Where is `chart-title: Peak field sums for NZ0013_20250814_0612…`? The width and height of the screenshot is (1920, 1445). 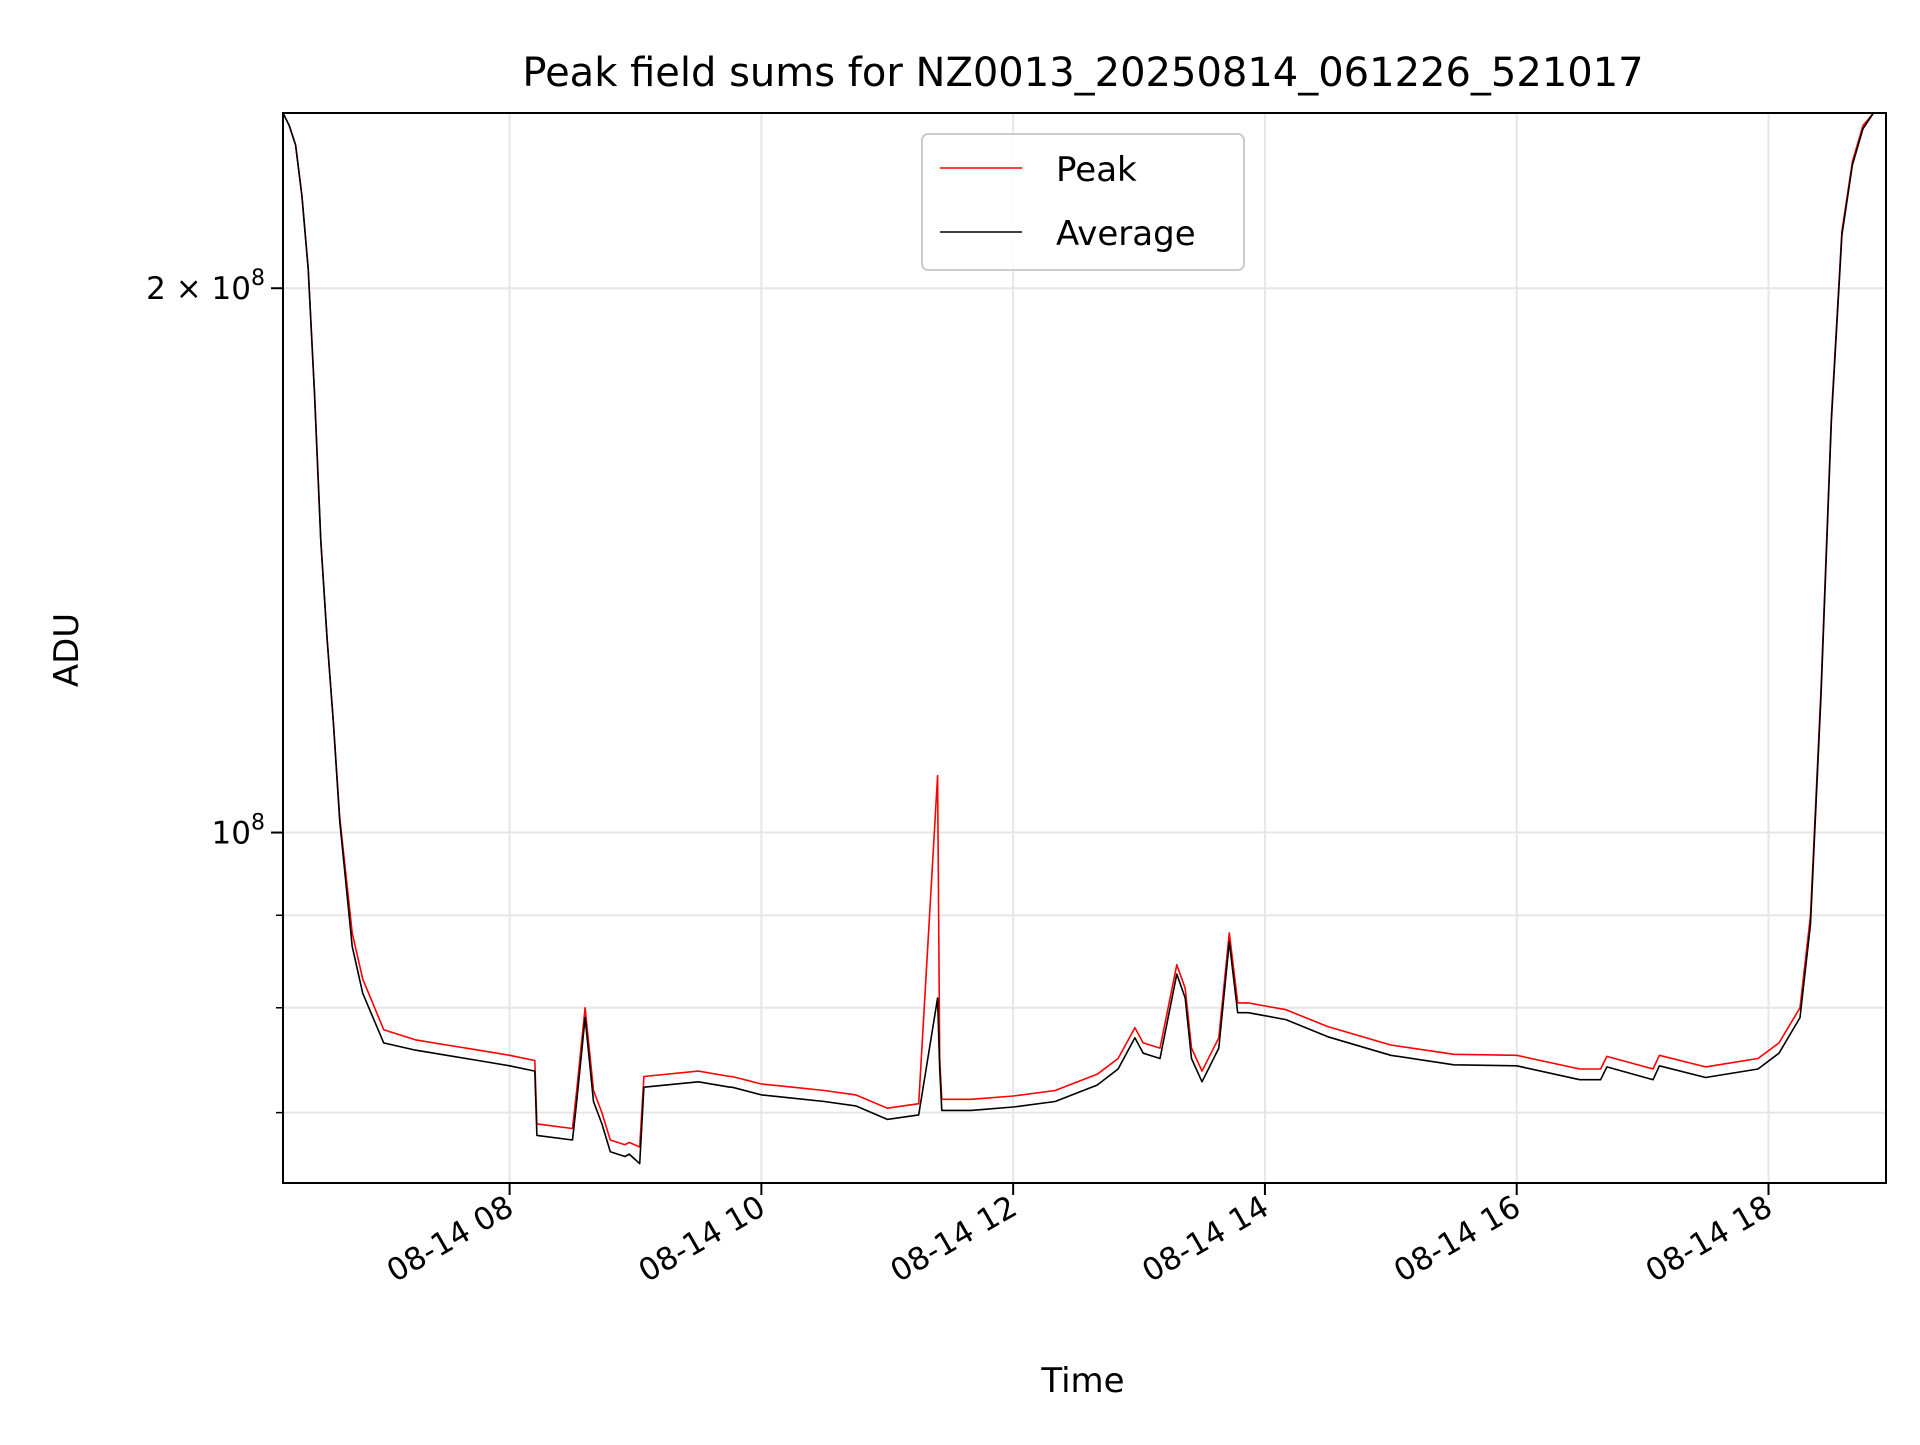
chart-title: Peak field sums for NZ0013_20250814_0612… is located at coordinates (1082, 73).